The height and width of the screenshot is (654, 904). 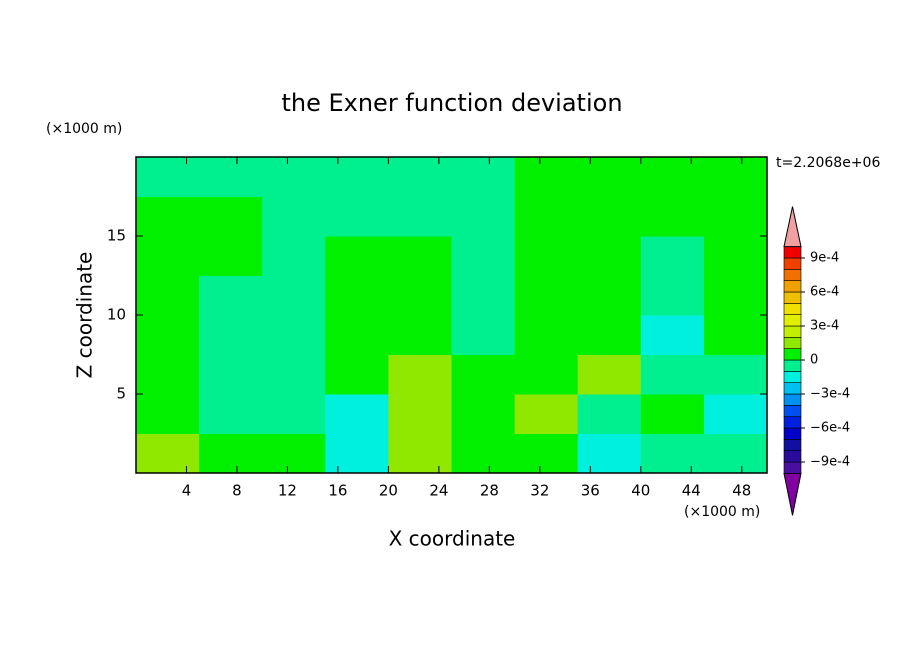 What do you see at coordinates (116, 315) in the screenshot?
I see `y-tick-label: 10` at bounding box center [116, 315].